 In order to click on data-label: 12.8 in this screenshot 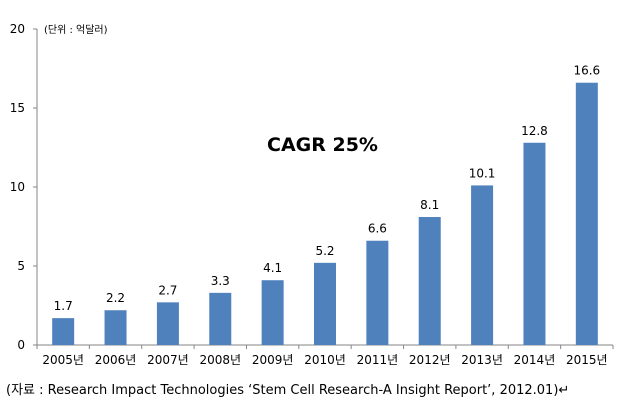, I will do `click(534, 131)`.